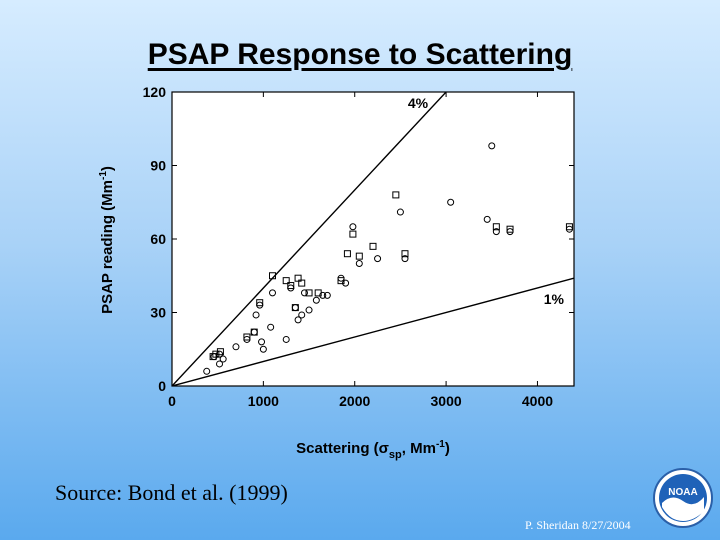 The width and height of the screenshot is (720, 540). I want to click on y-tick-label: 0, so click(162, 386).